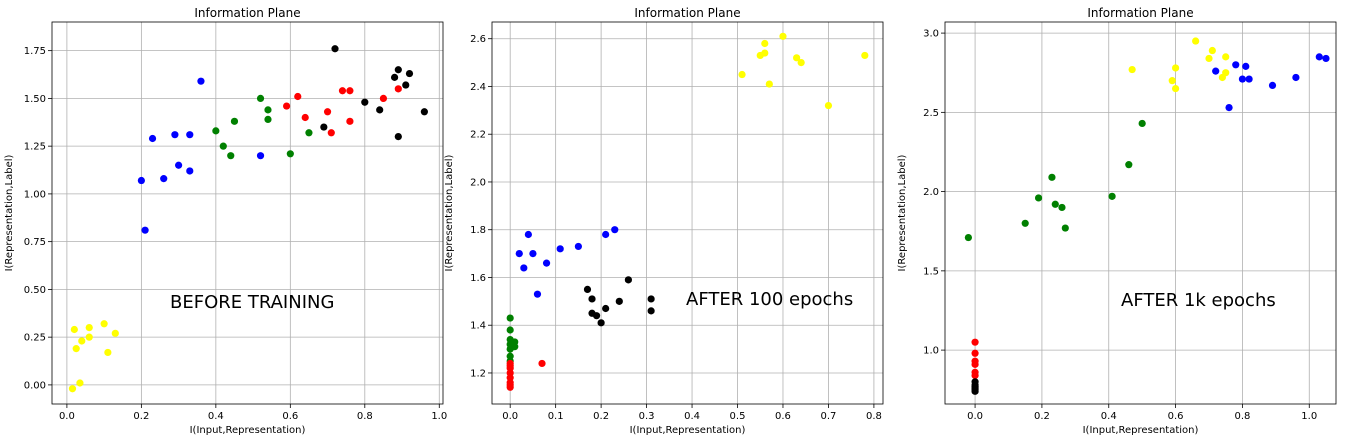 The image size is (1353, 441). Describe the element at coordinates (35, 242) in the screenshot. I see `y-tick-label: 0.75` at that location.